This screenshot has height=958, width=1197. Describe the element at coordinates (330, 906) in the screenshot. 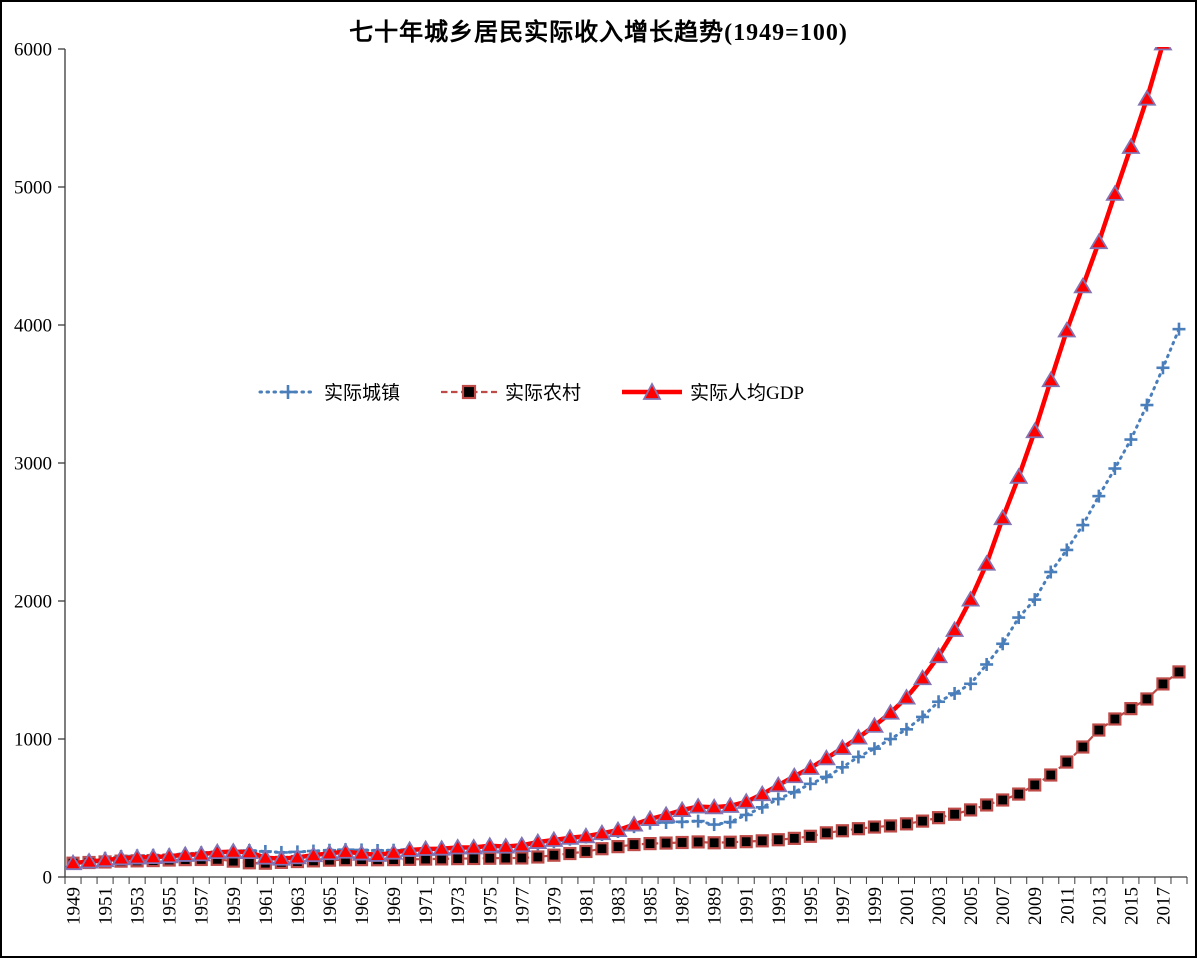

I see `x-axis-label: 1965` at that location.